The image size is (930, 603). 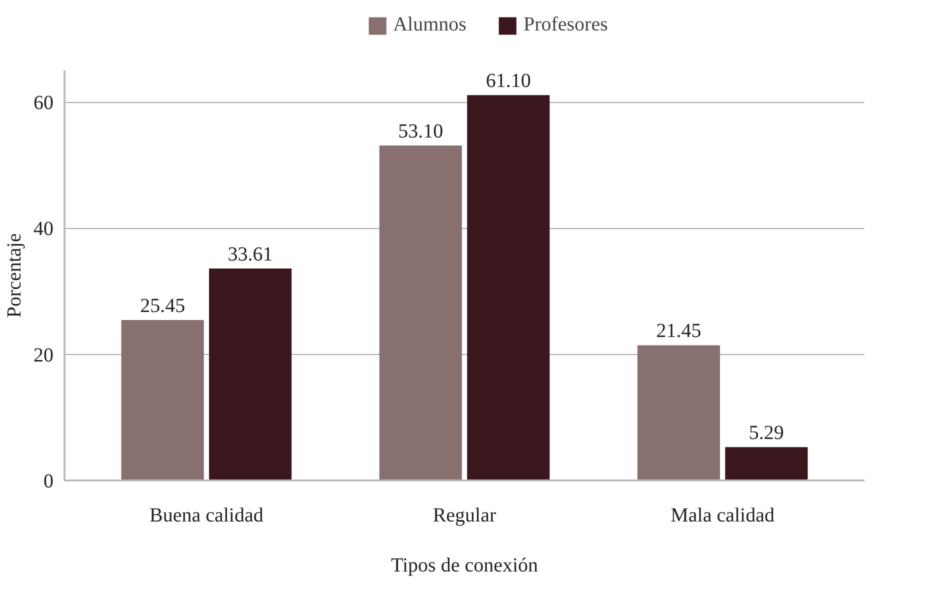 I want to click on data-label: 5.29, so click(x=766, y=433).